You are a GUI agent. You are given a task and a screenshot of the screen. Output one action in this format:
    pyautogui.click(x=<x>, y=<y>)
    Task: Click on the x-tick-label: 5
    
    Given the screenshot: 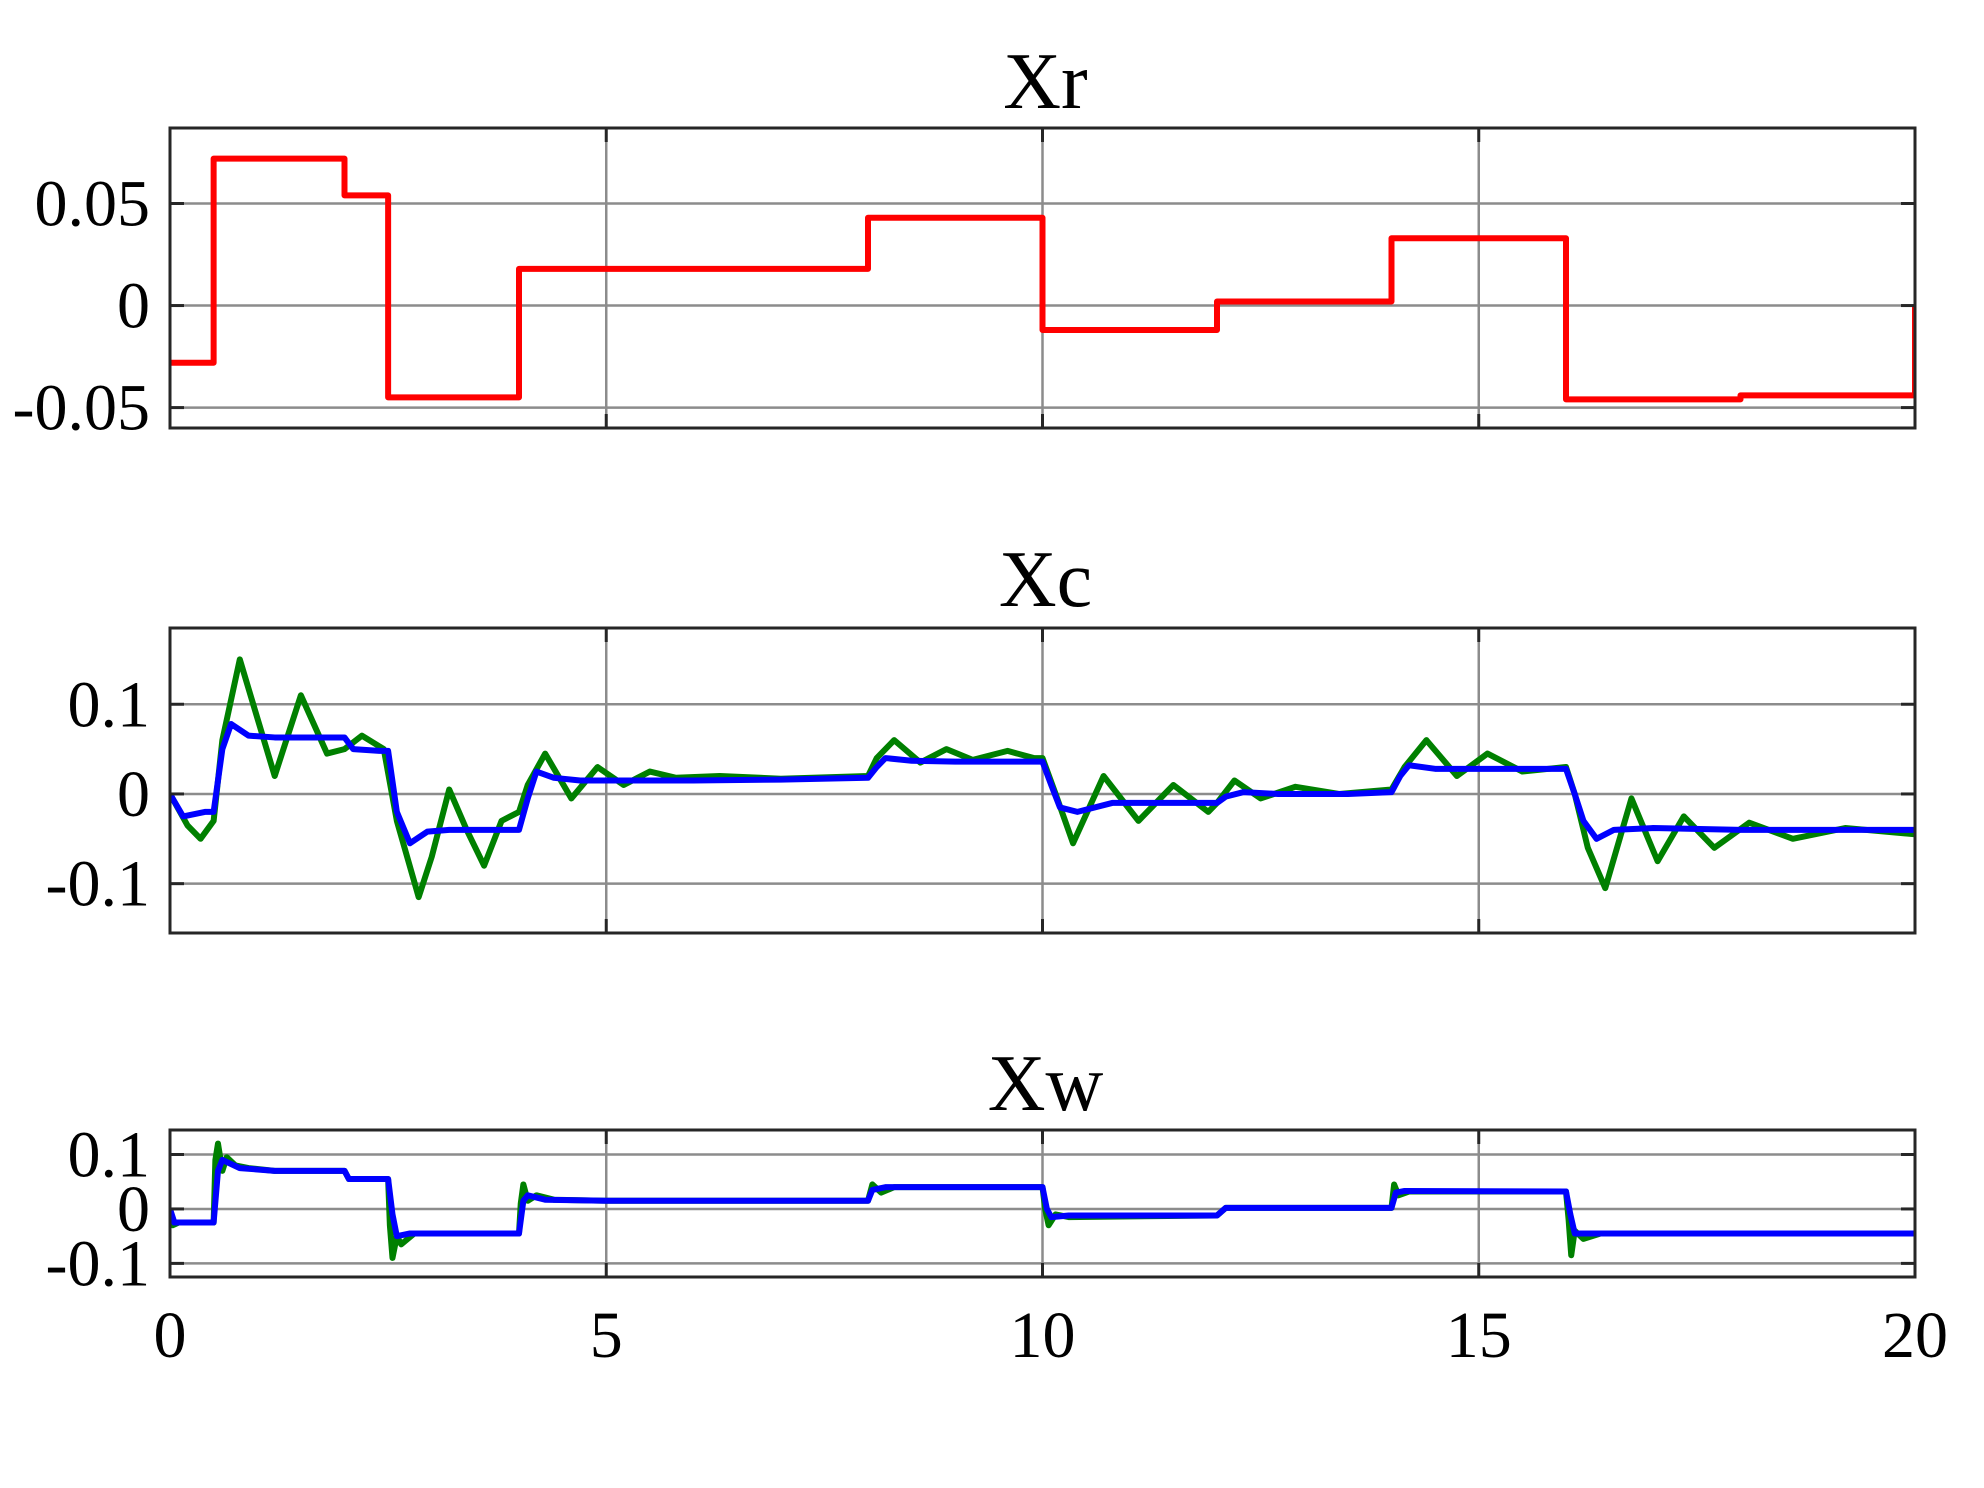 What is the action you would take?
    pyautogui.click(x=606, y=1335)
    